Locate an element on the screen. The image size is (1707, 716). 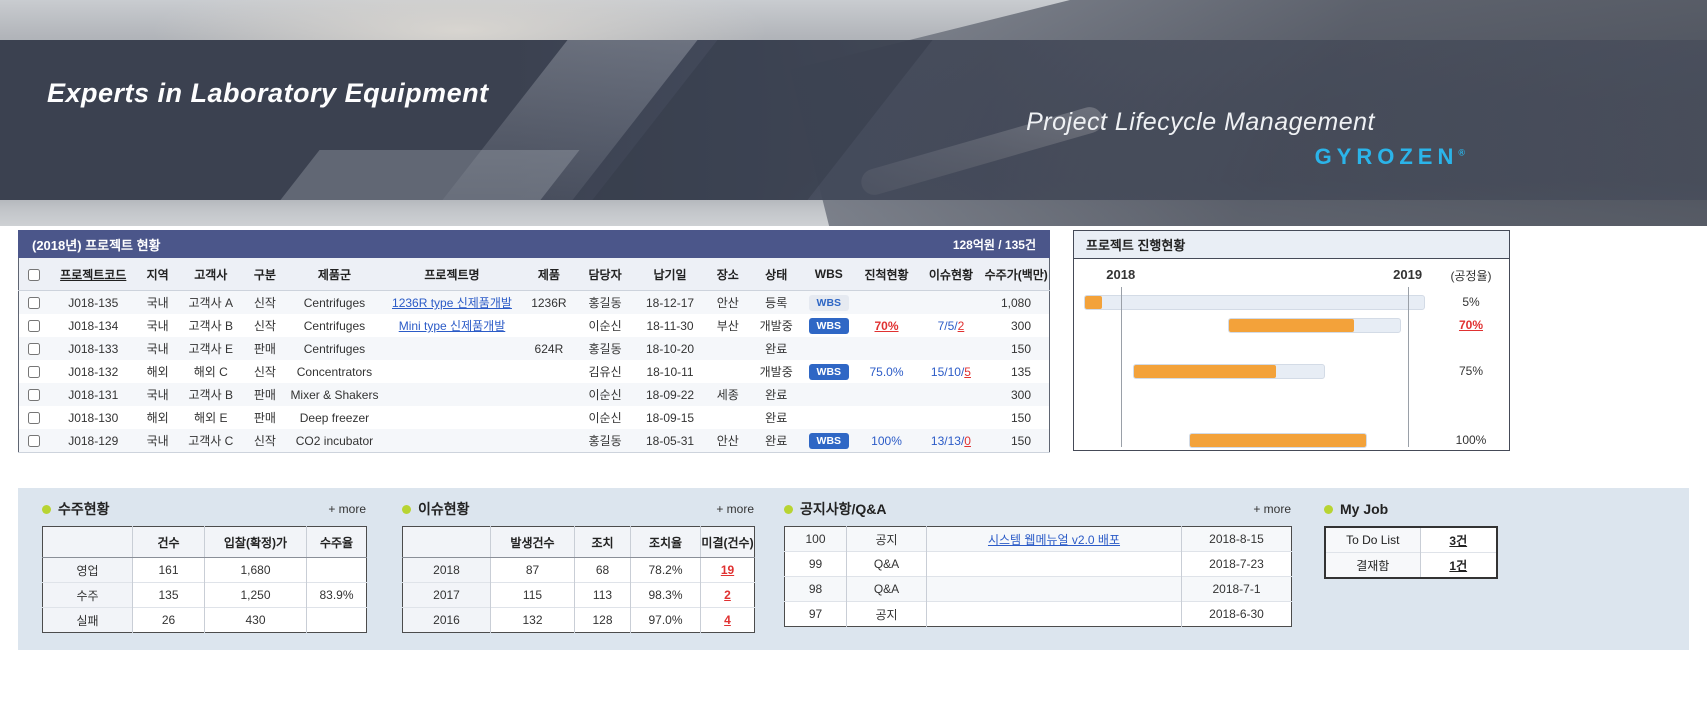
cell-place is located at coordinates (727, 417).